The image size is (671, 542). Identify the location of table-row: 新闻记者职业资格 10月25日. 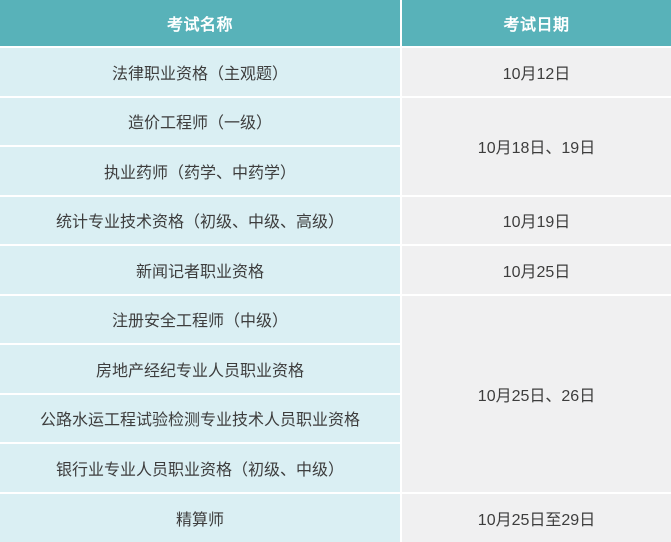
(335, 269).